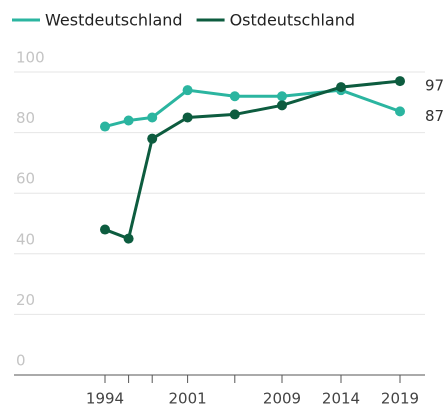 This screenshot has height=413, width=447. What do you see at coordinates (25, 118) in the screenshot?
I see `y-tick-label: 80` at bounding box center [25, 118].